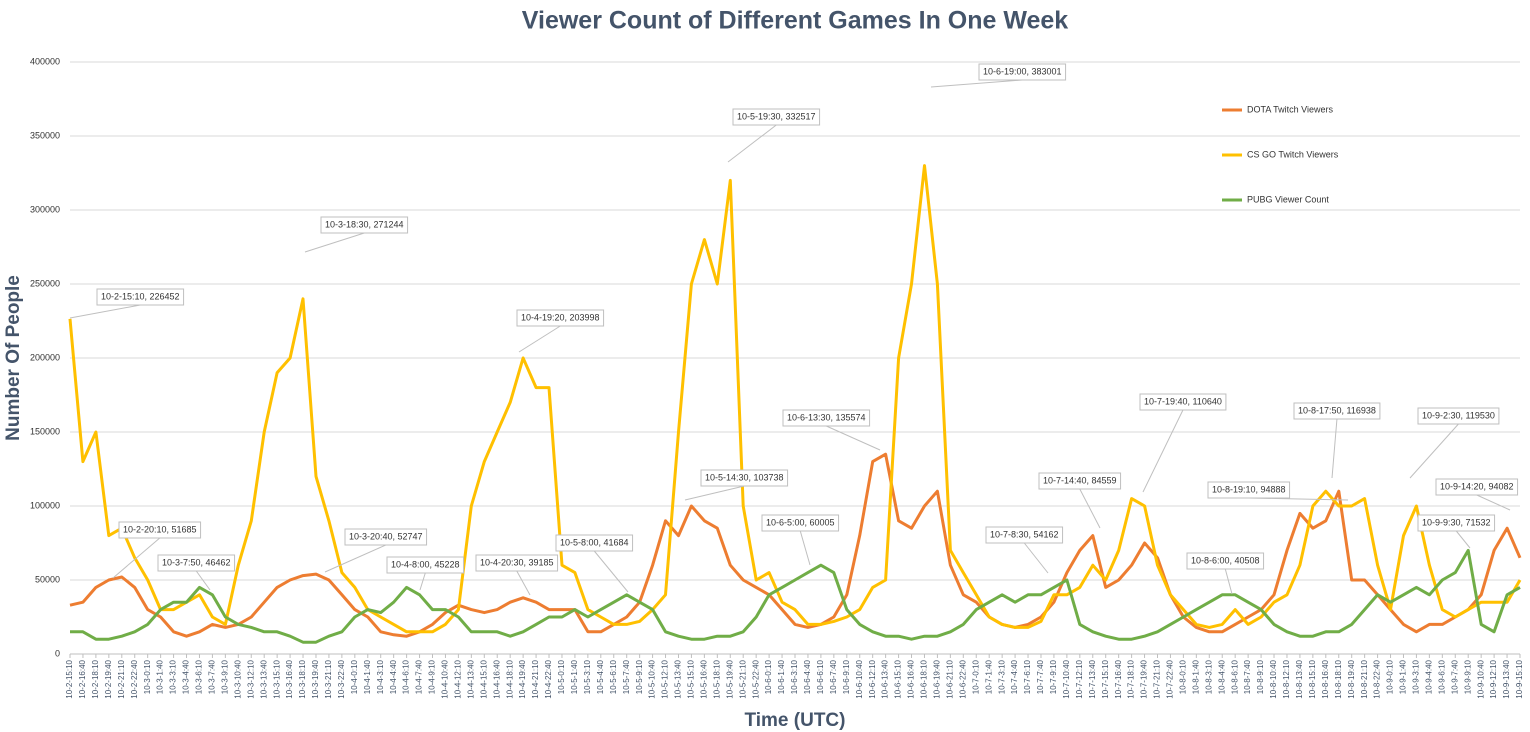 The image size is (1530, 732). What do you see at coordinates (800, 522) in the screenshot?
I see `annotation-text: 10-6-5:00, 60005` at bounding box center [800, 522].